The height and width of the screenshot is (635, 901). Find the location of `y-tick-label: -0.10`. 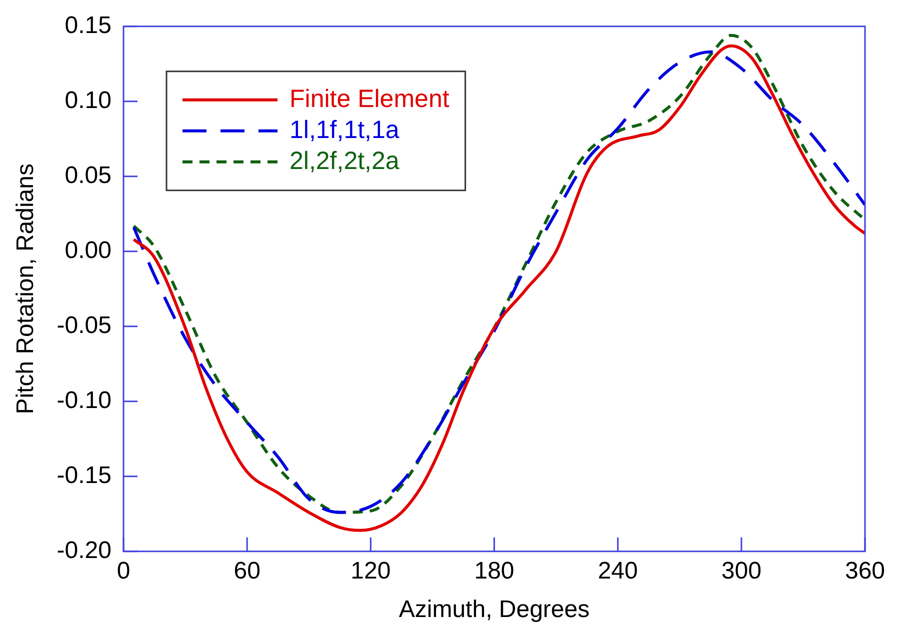

y-tick-label: -0.10 is located at coordinates (84, 400).